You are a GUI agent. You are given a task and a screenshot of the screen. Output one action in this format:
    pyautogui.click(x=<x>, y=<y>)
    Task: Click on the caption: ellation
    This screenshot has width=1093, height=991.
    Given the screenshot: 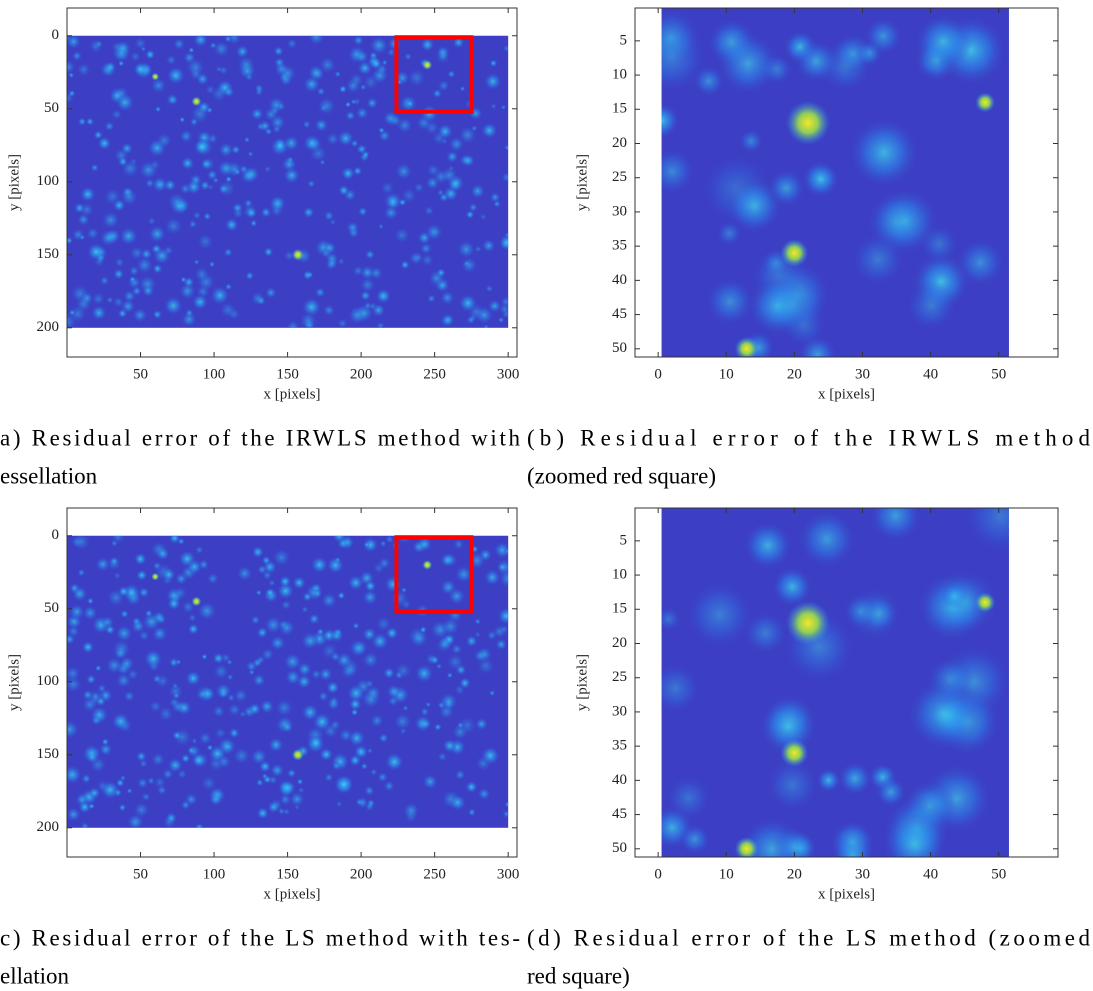 What is the action you would take?
    pyautogui.click(x=34, y=975)
    